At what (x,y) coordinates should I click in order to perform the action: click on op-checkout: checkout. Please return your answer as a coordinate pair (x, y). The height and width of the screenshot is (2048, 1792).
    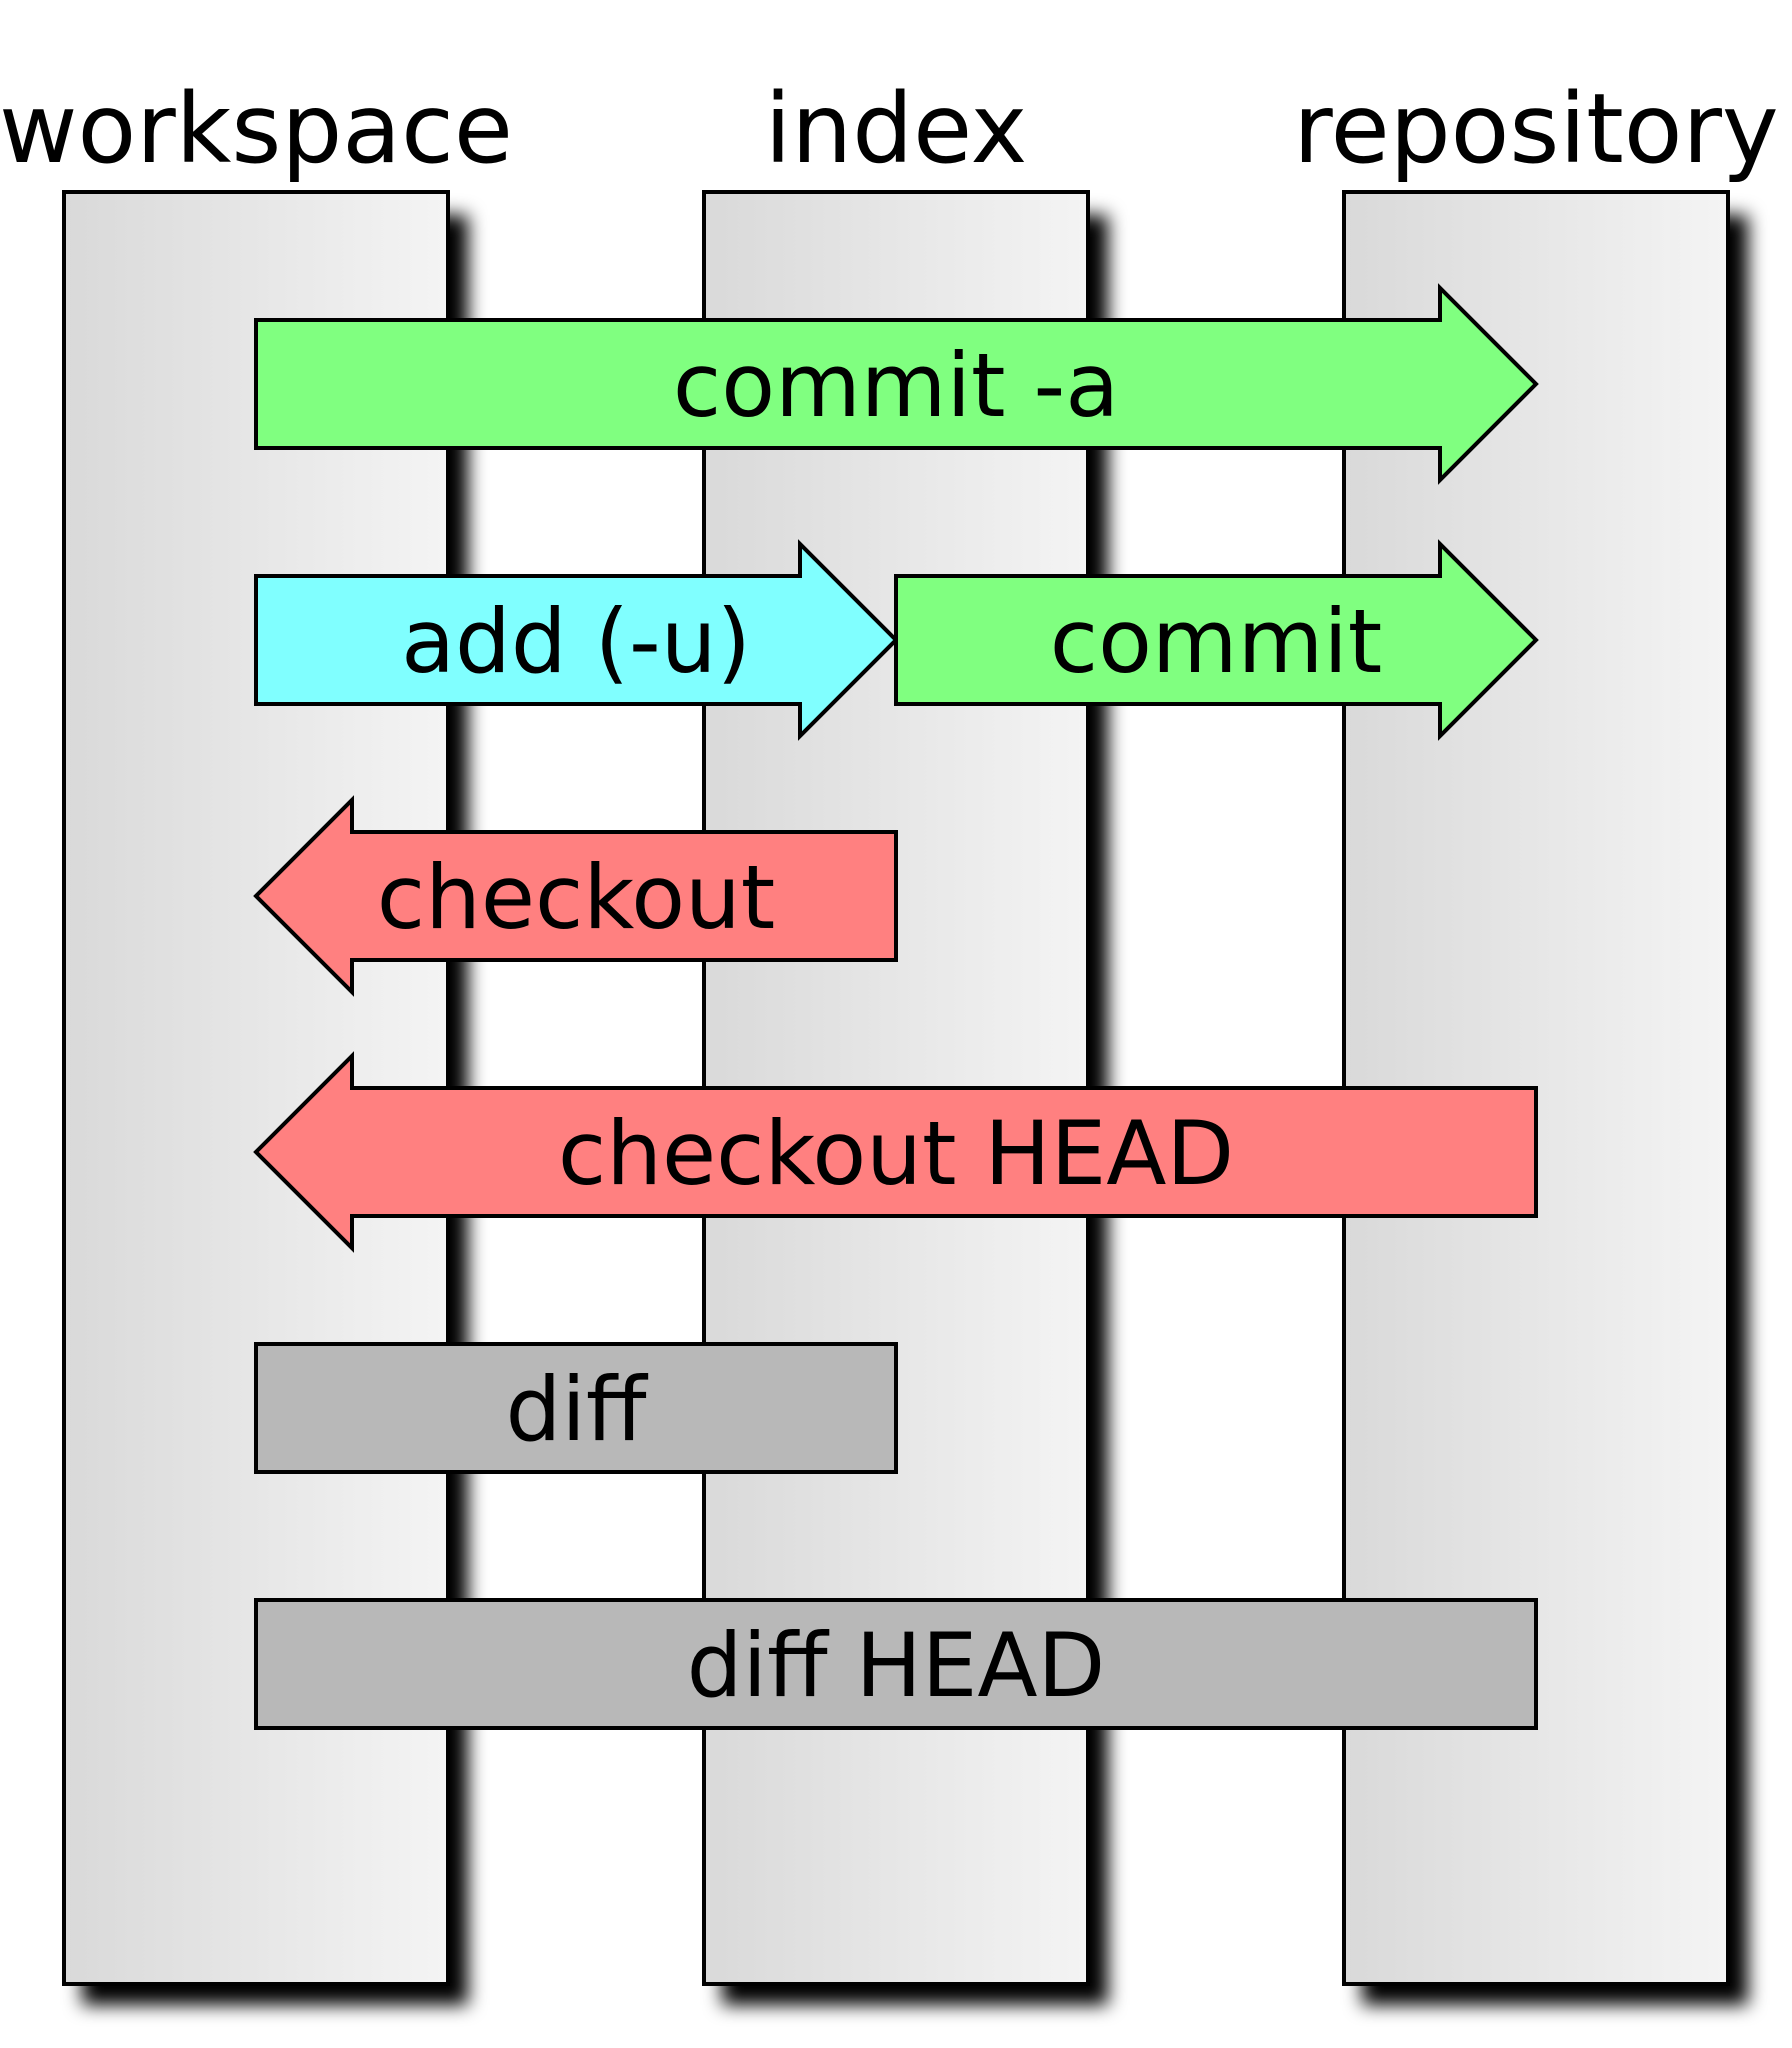
    Looking at the image, I should click on (575, 896).